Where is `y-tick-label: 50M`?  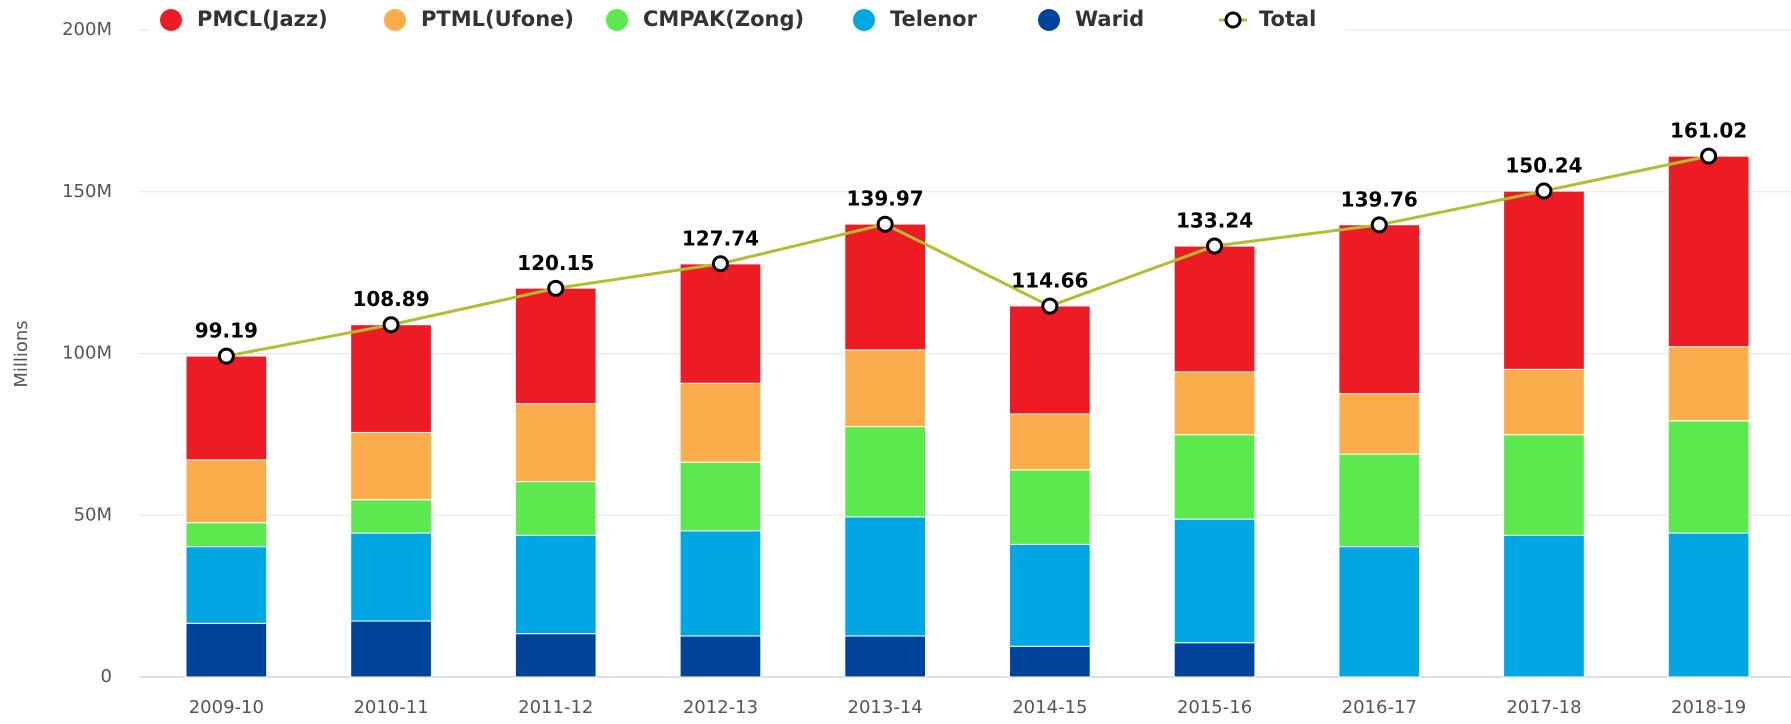 y-tick-label: 50M is located at coordinates (93, 514).